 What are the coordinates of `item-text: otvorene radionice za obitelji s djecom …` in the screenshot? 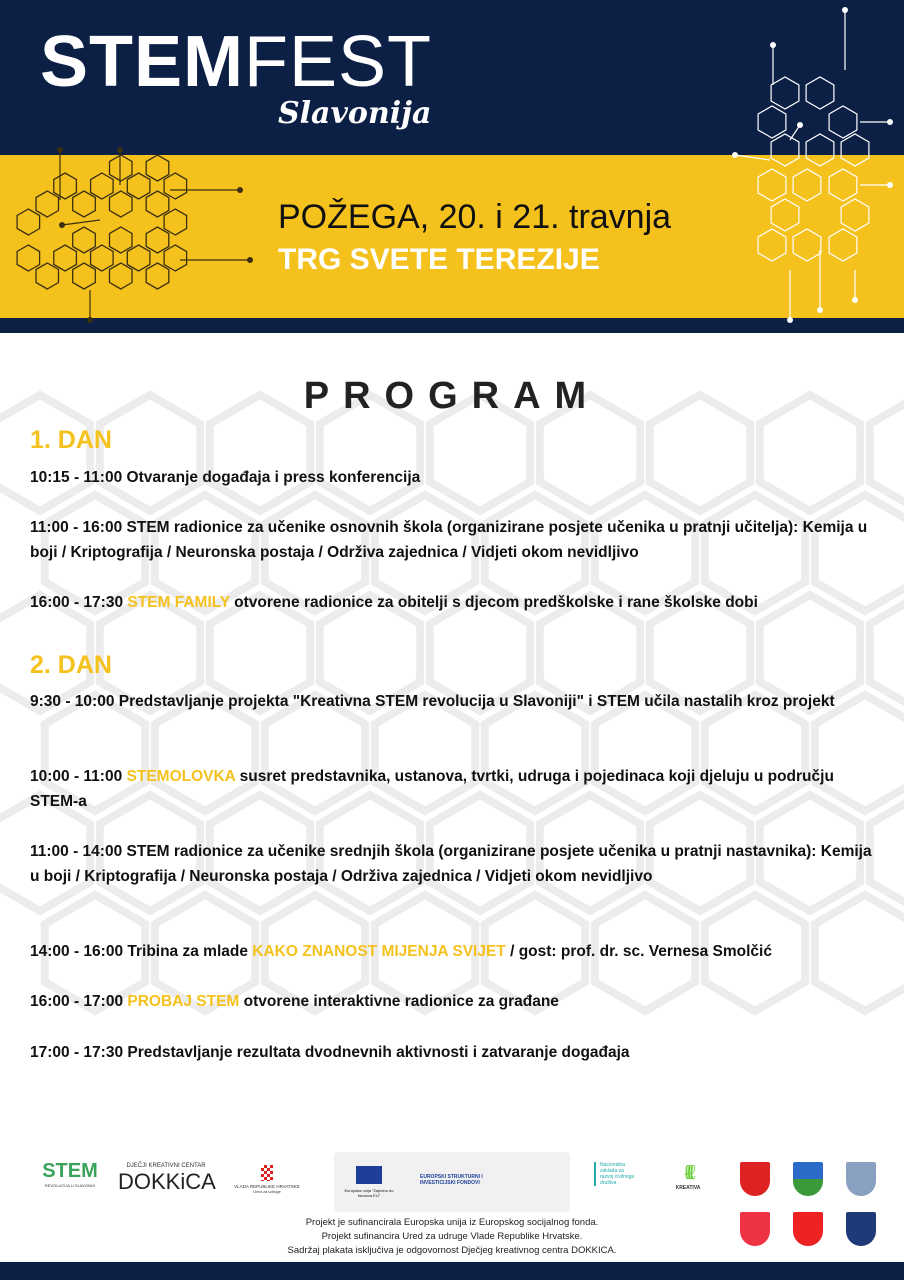 It's located at (493, 602).